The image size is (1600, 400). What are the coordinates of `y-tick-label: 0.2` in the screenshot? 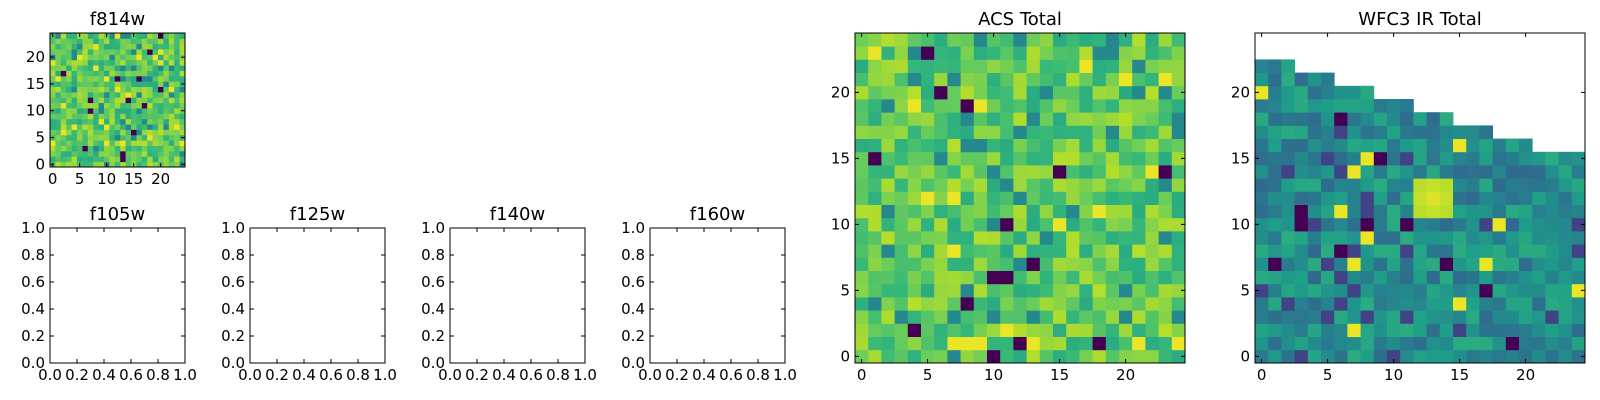 It's located at (433, 336).